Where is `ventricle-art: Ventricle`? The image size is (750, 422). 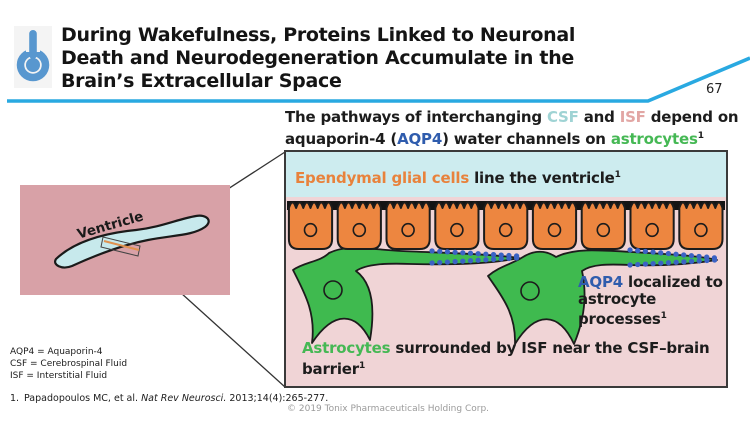
ventricle-art: Ventricle is located at coordinates (132, 238).